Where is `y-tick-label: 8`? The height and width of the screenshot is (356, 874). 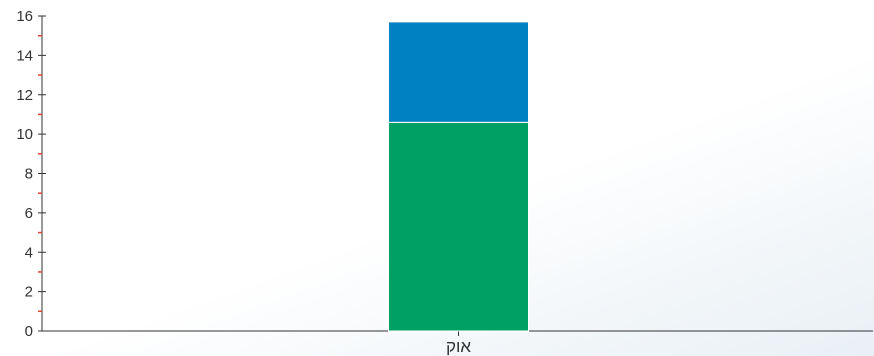 y-tick-label: 8 is located at coordinates (29, 174).